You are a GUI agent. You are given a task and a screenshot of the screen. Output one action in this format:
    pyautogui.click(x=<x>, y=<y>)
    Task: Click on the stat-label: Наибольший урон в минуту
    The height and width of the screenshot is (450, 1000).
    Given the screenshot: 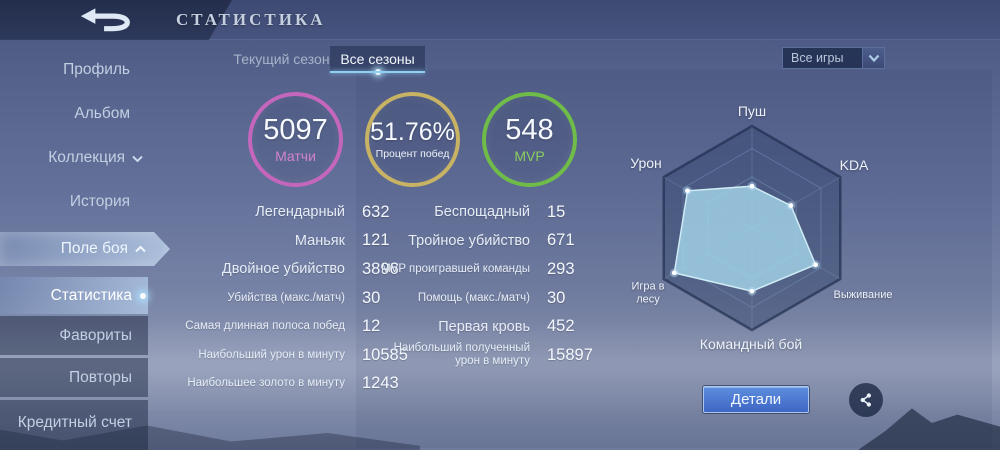 What is the action you would take?
    pyautogui.click(x=271, y=354)
    